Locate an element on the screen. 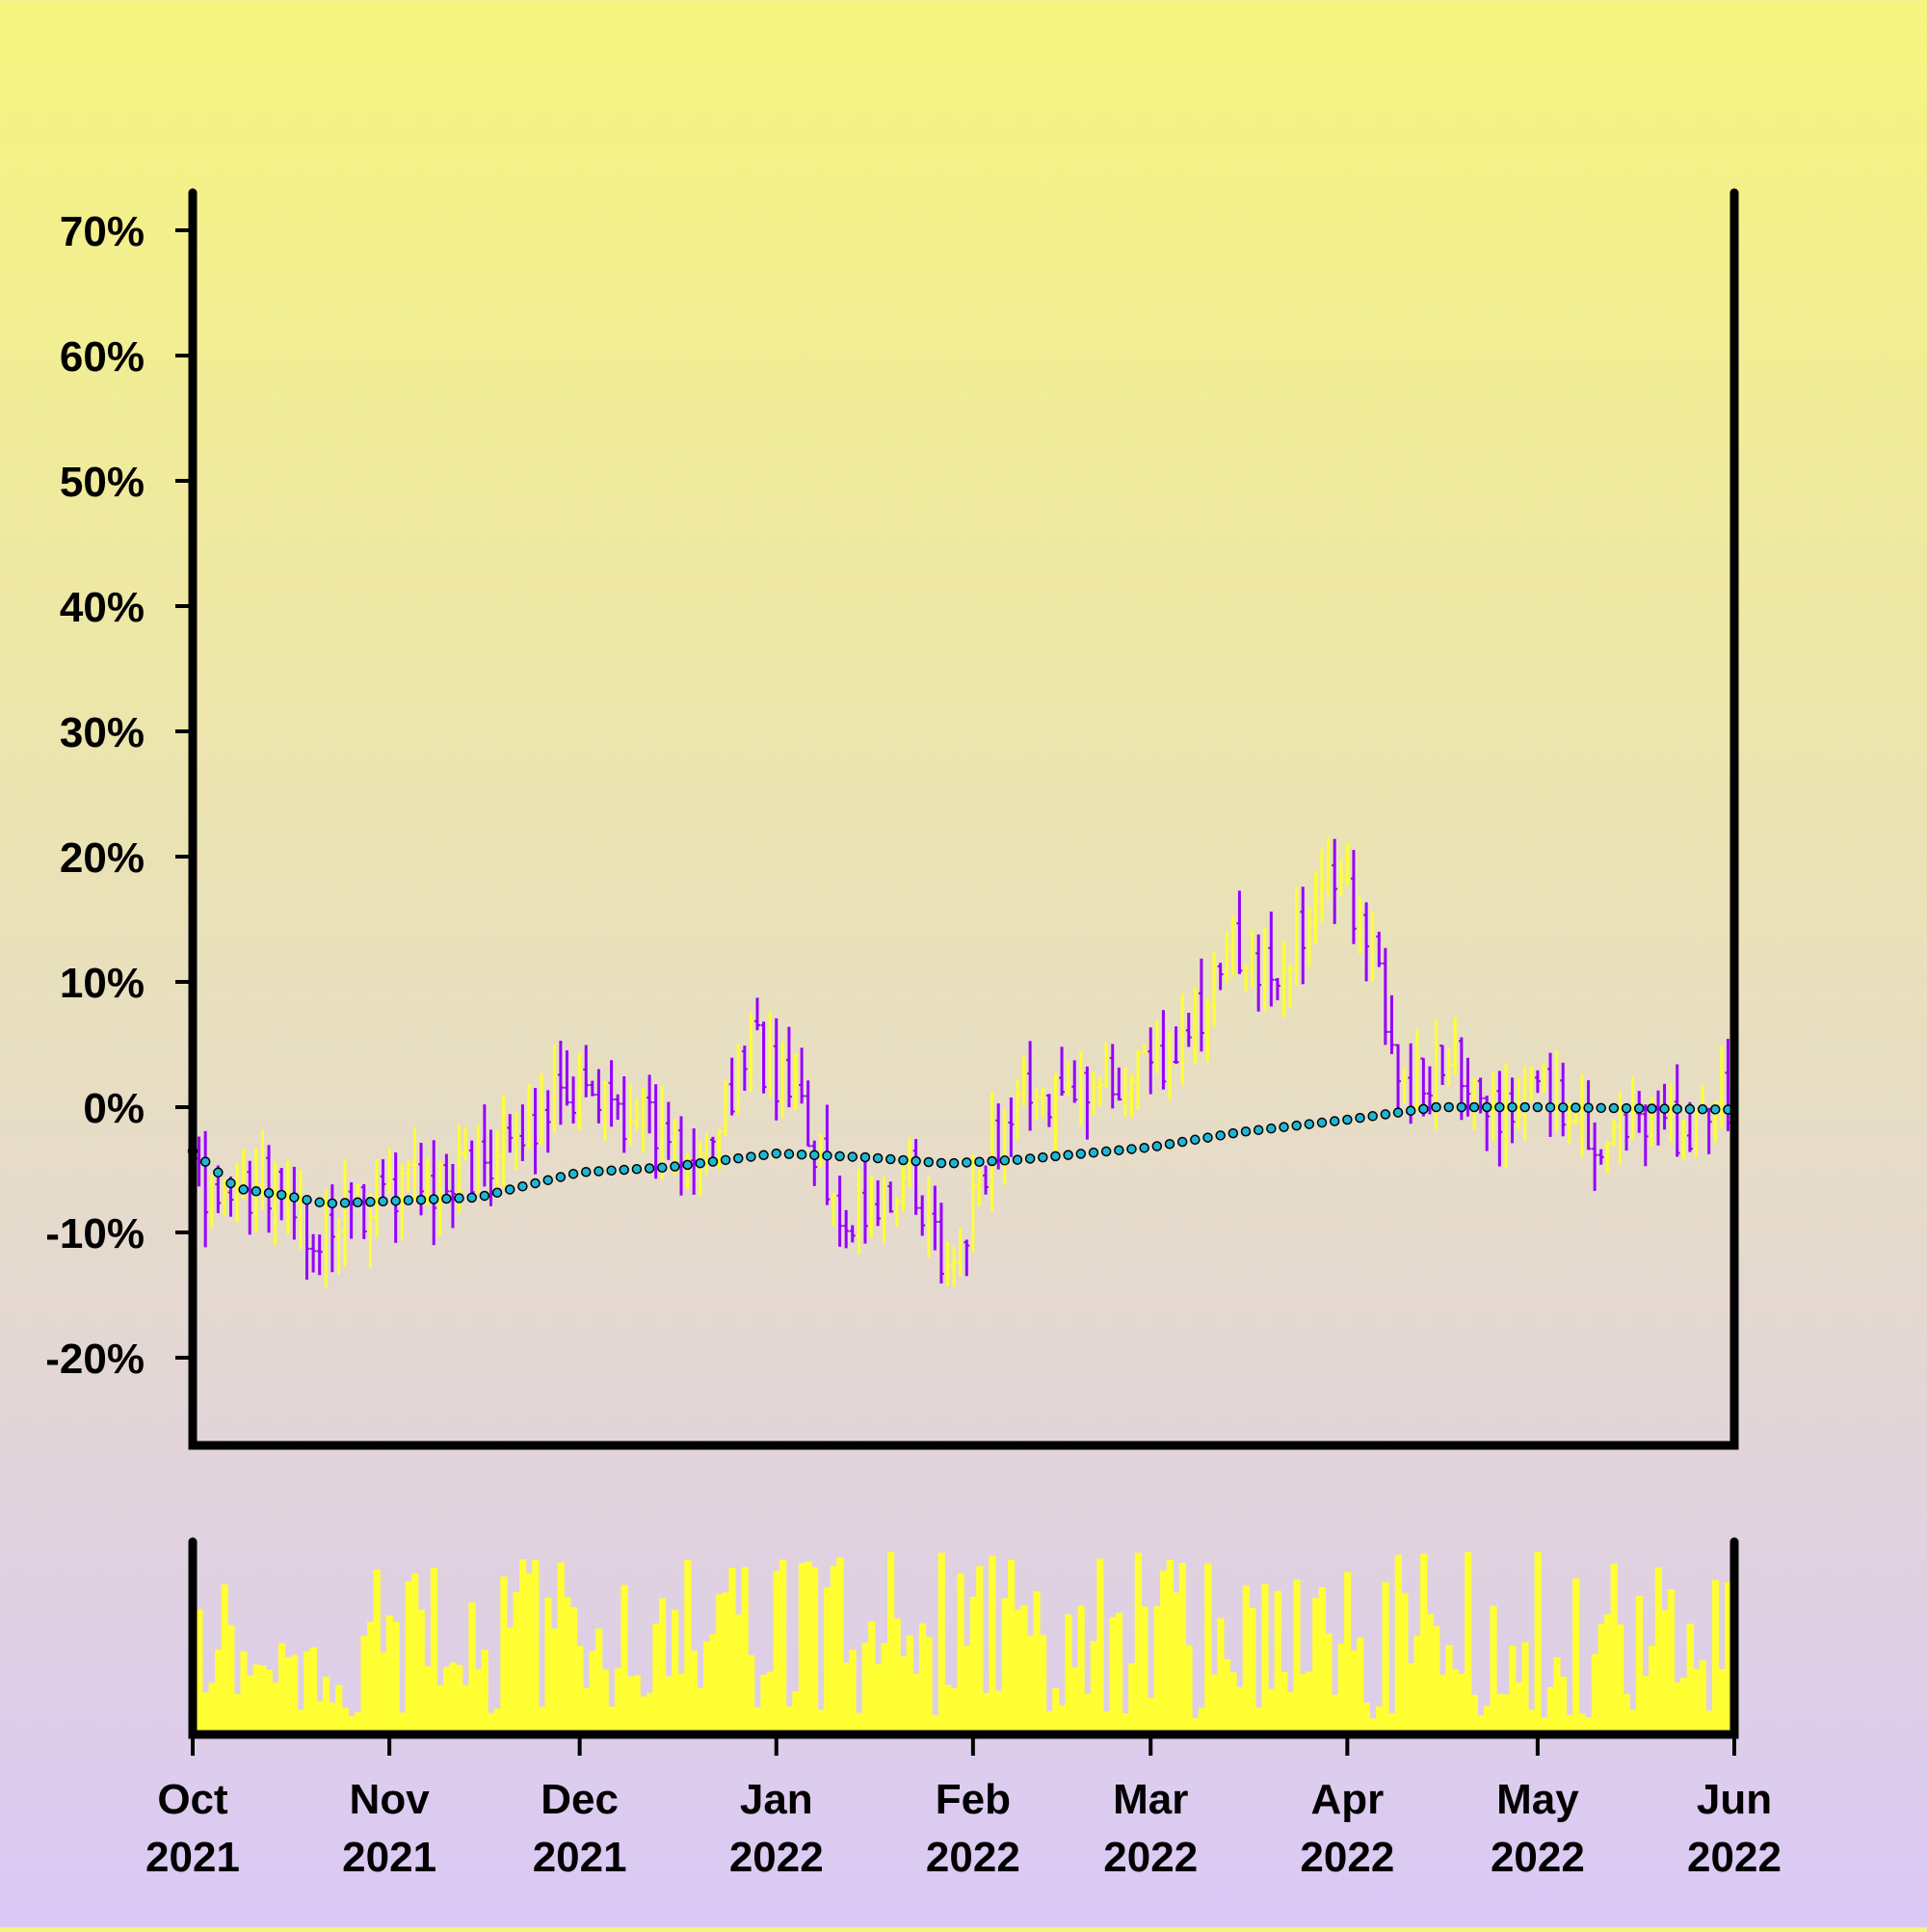  y-axis: 70% 60% 50% 40% 30% 20% 10% 0% -10% -20% is located at coordinates (119, 795).